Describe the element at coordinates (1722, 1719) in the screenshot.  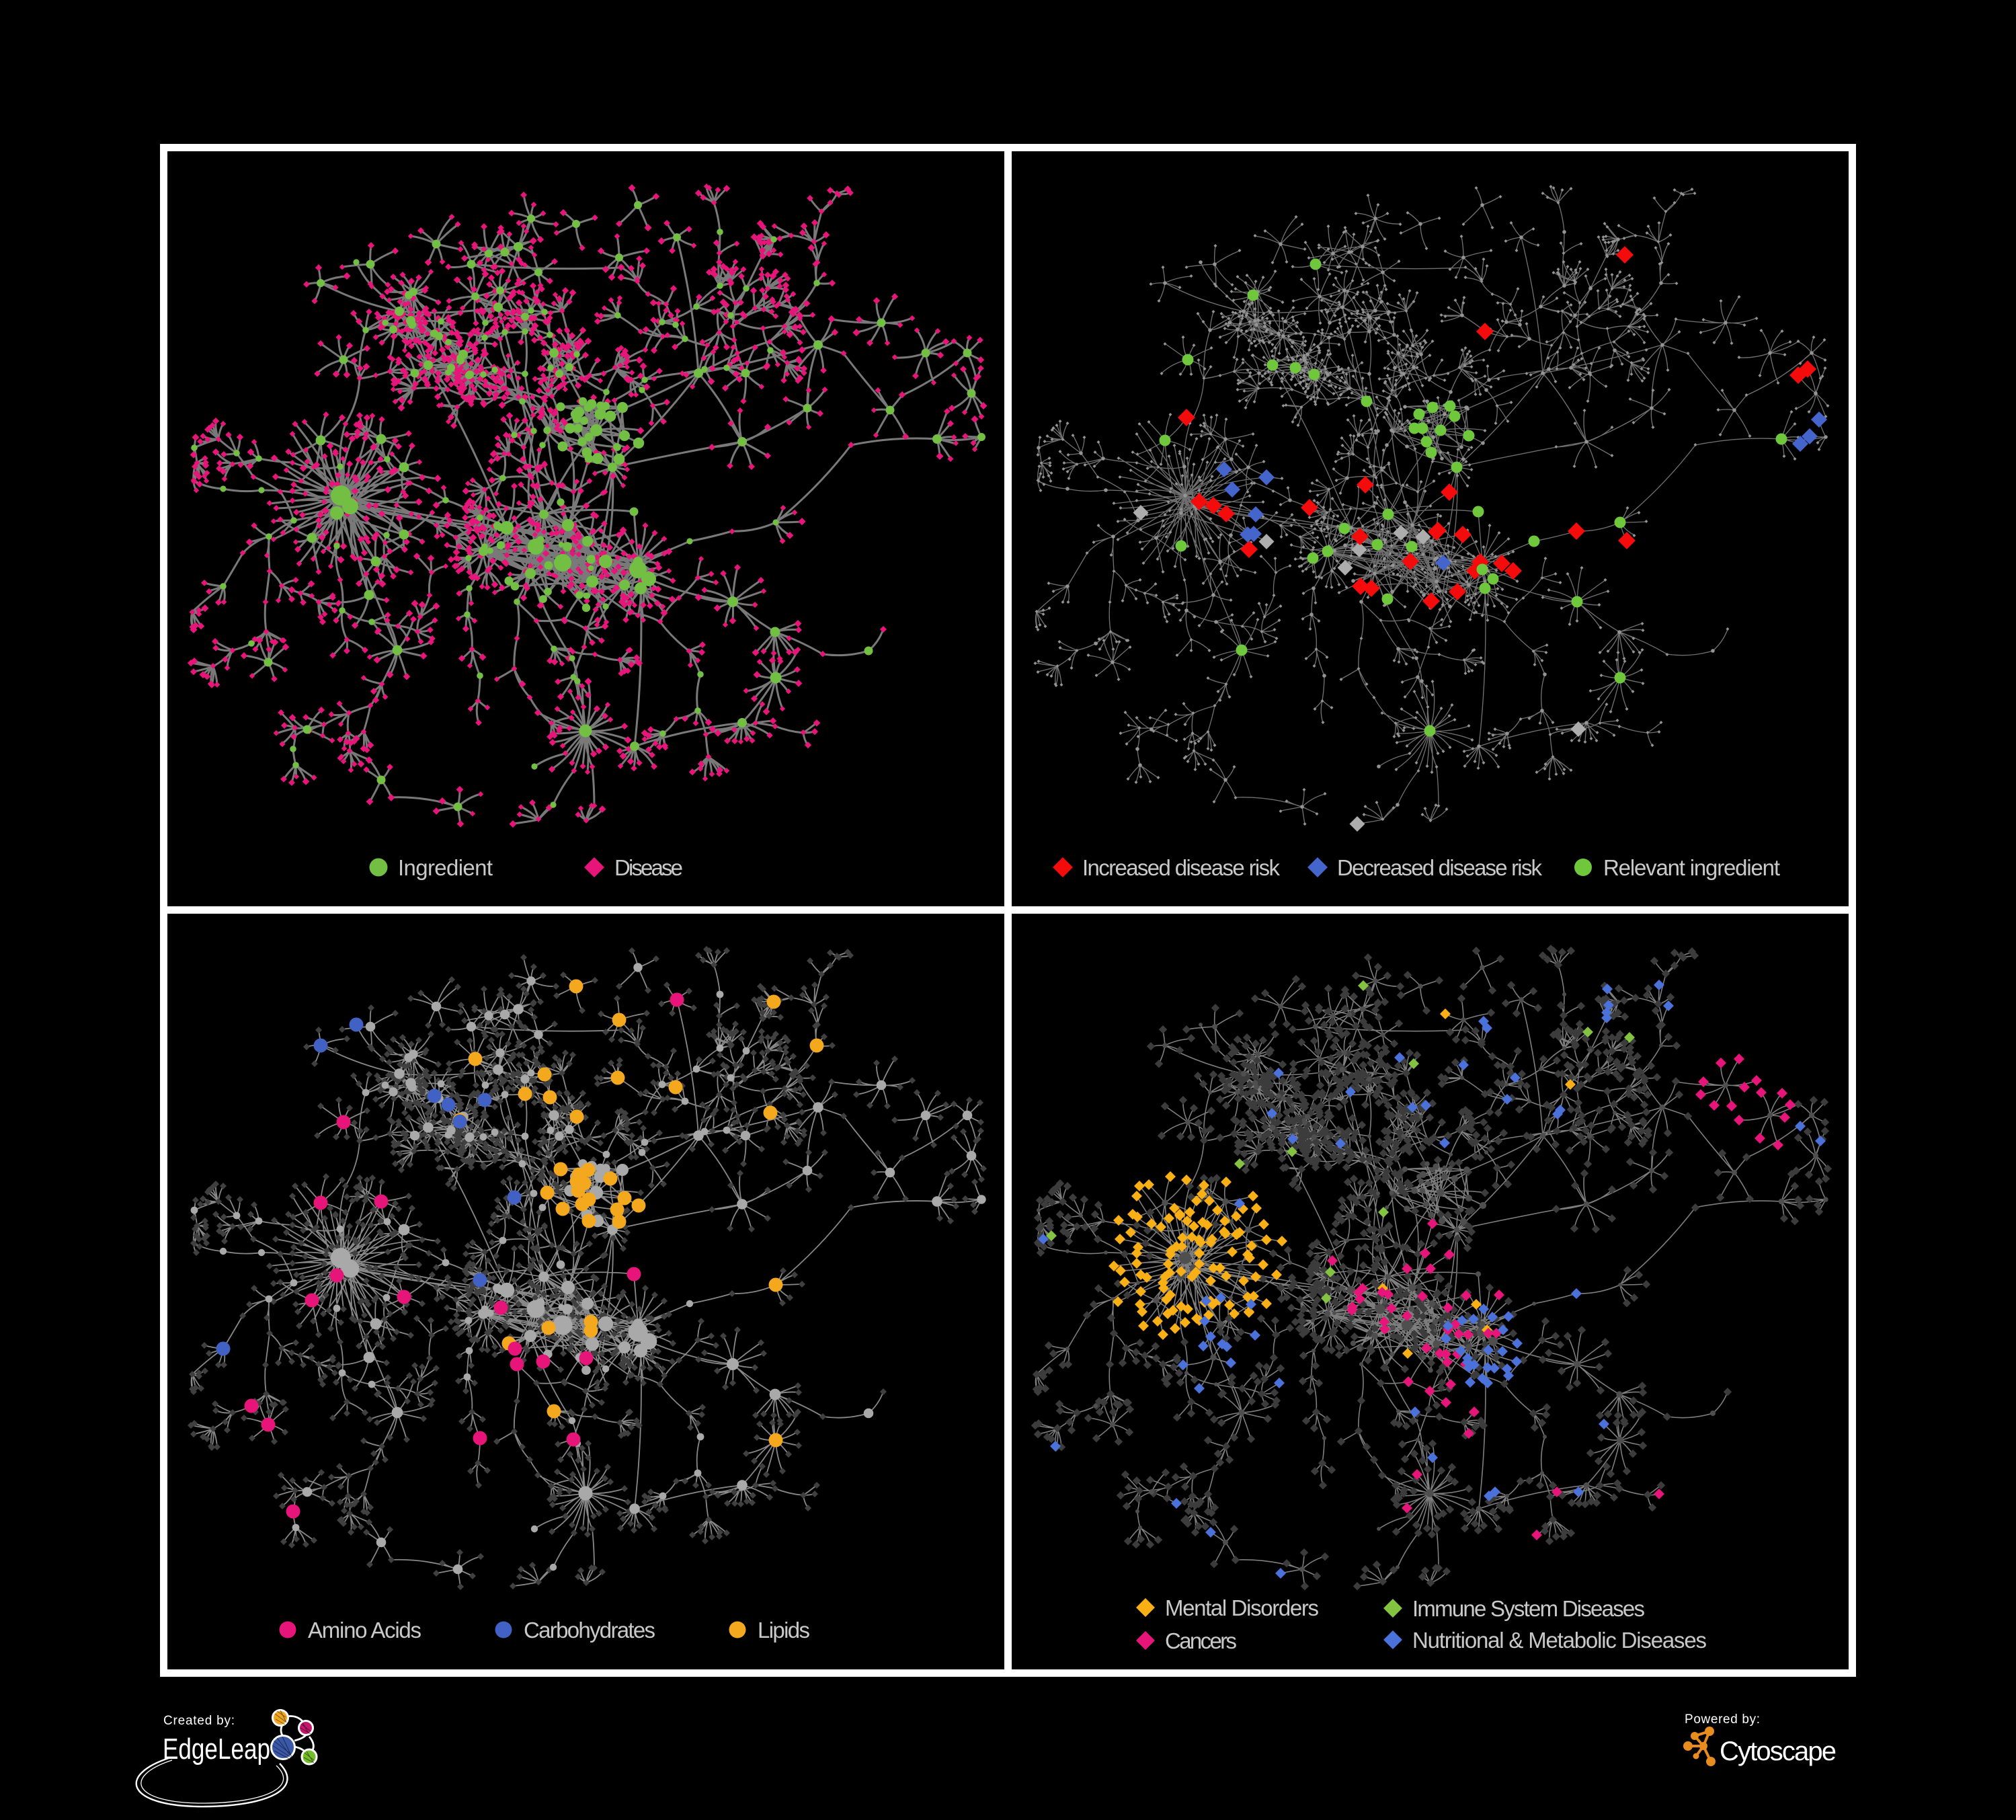
I see `svg-text: Powered by:` at that location.